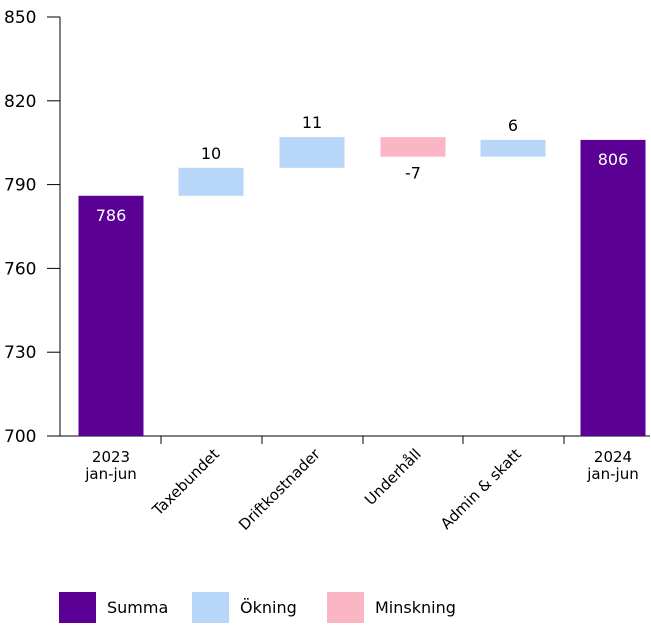 This screenshot has width=651, height=625. Describe the element at coordinates (413, 173) in the screenshot. I see `data-label: -7` at that location.